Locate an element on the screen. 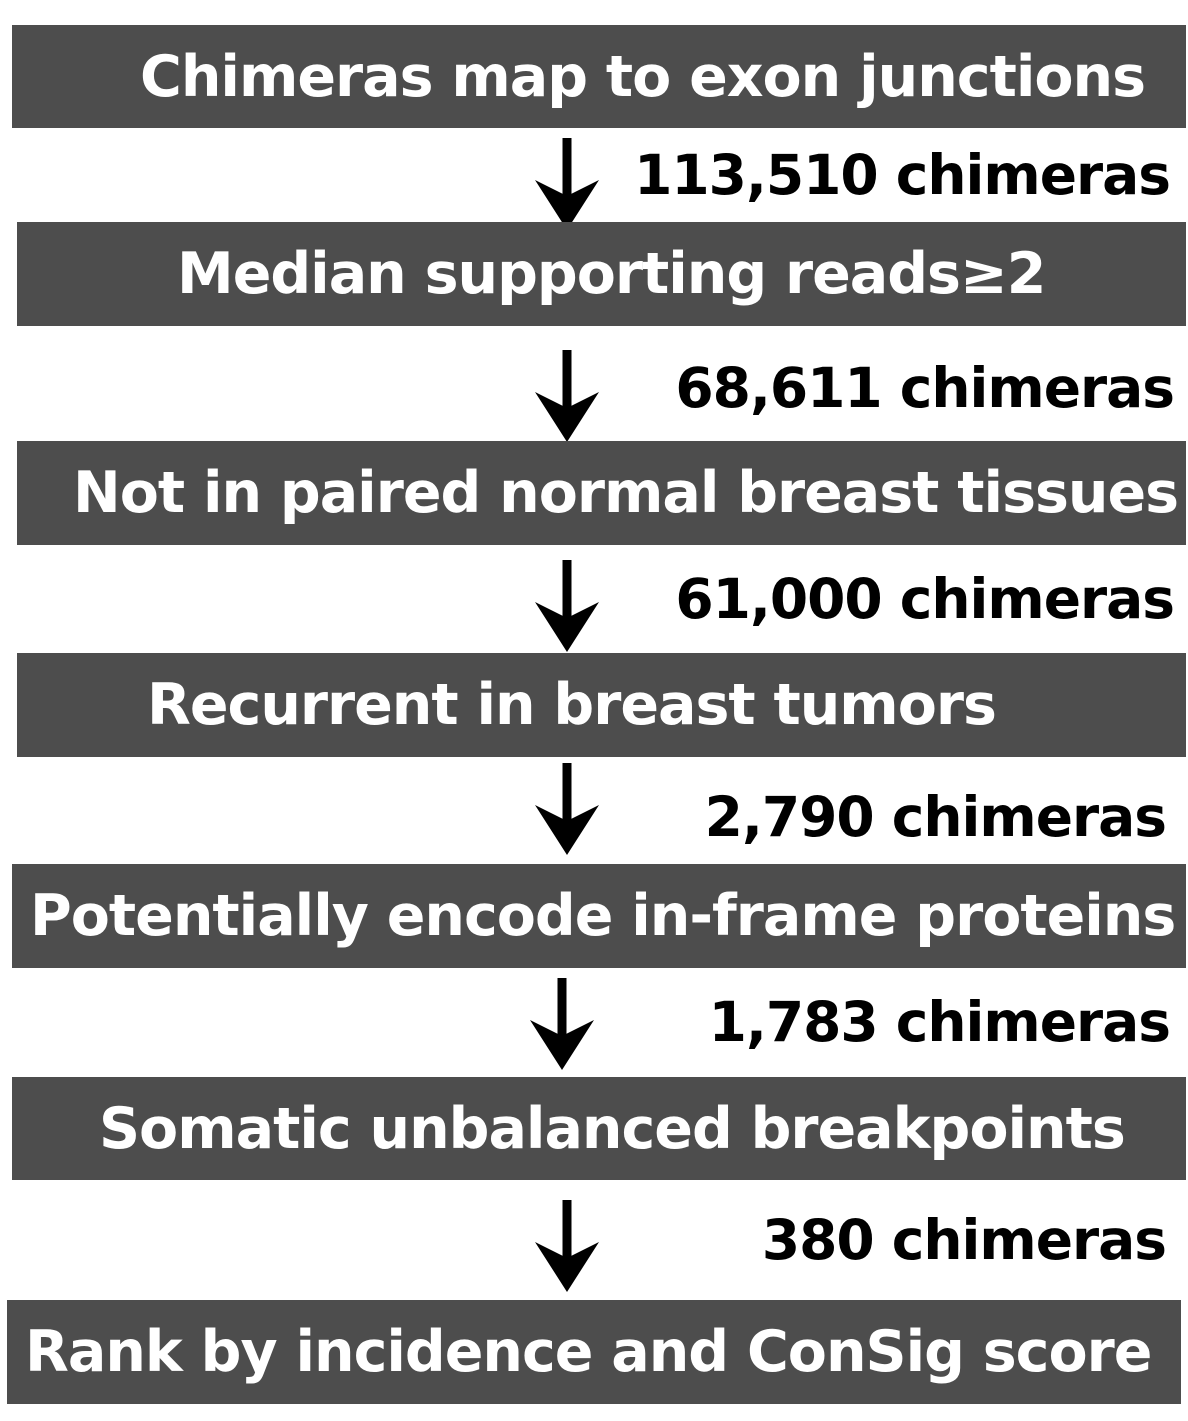 The width and height of the screenshot is (1188, 1421). step-label: Recurrent in breast tumors is located at coordinates (572, 705).